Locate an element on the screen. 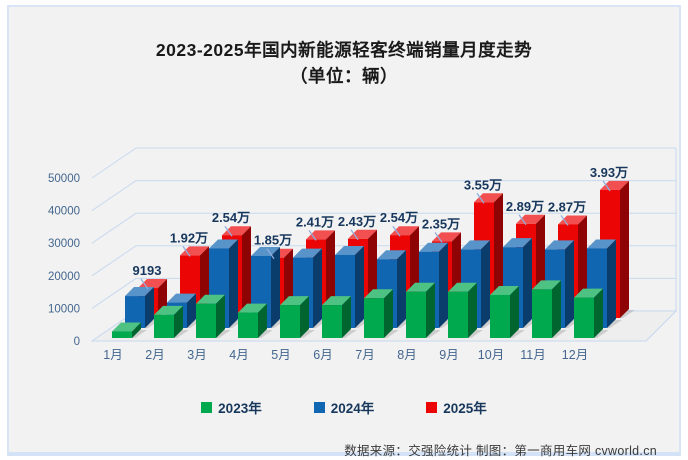  legend-label-2024: 2024年 is located at coordinates (352, 408).